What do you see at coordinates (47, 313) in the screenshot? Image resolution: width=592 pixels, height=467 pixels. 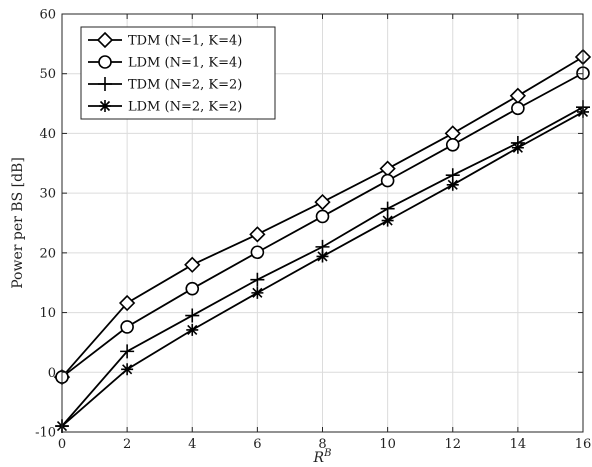 I see `y-tick-label: 10` at bounding box center [47, 313].